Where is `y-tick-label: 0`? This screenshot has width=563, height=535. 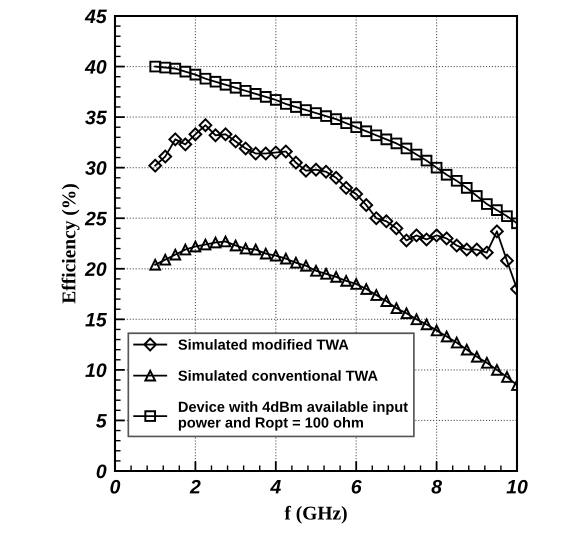
y-tick-label: 0 is located at coordinates (101, 471).